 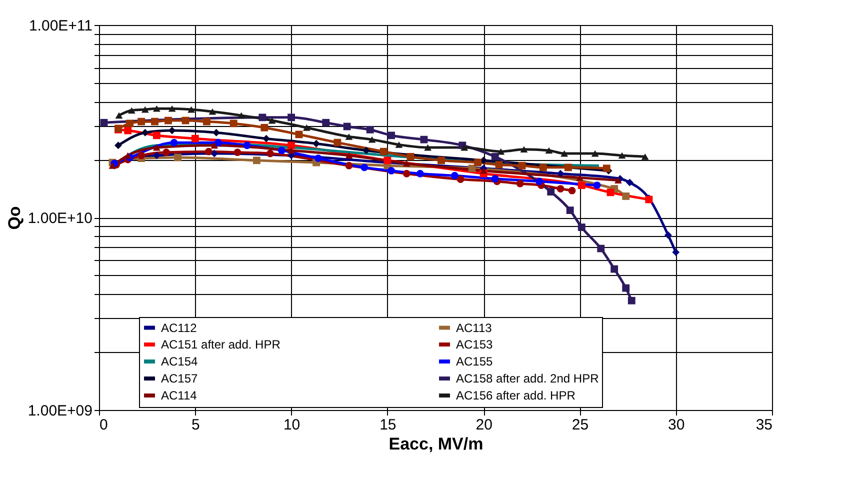 I want to click on x-tick-label: 30, so click(x=676, y=425).